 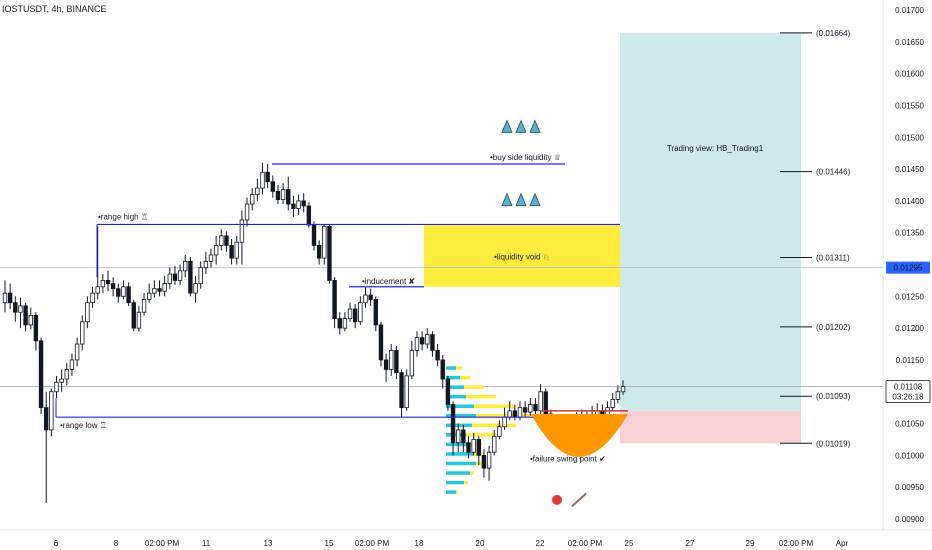 I want to click on time-tick-label: 15, so click(x=329, y=543).